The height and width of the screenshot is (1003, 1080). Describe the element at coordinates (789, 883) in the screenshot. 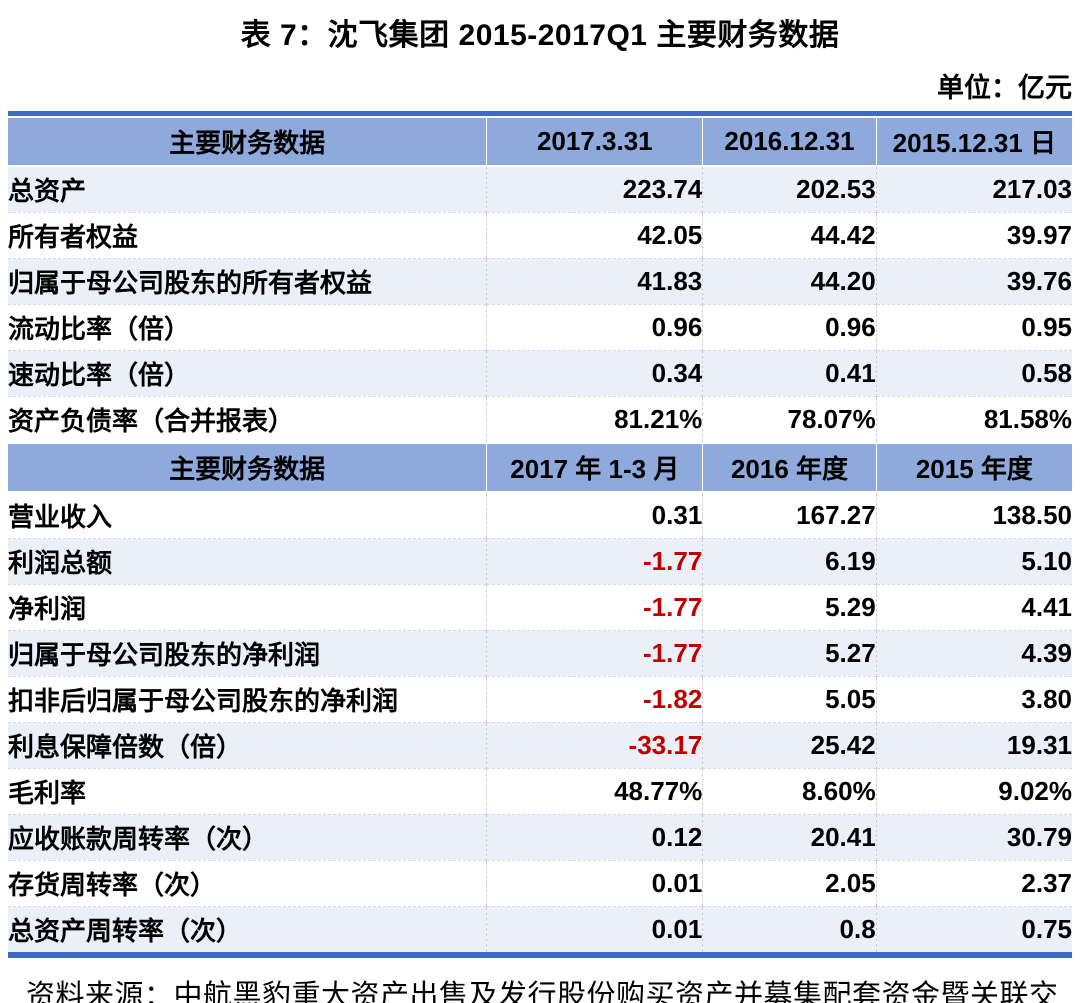

I see `row-value: 2.05` at that location.